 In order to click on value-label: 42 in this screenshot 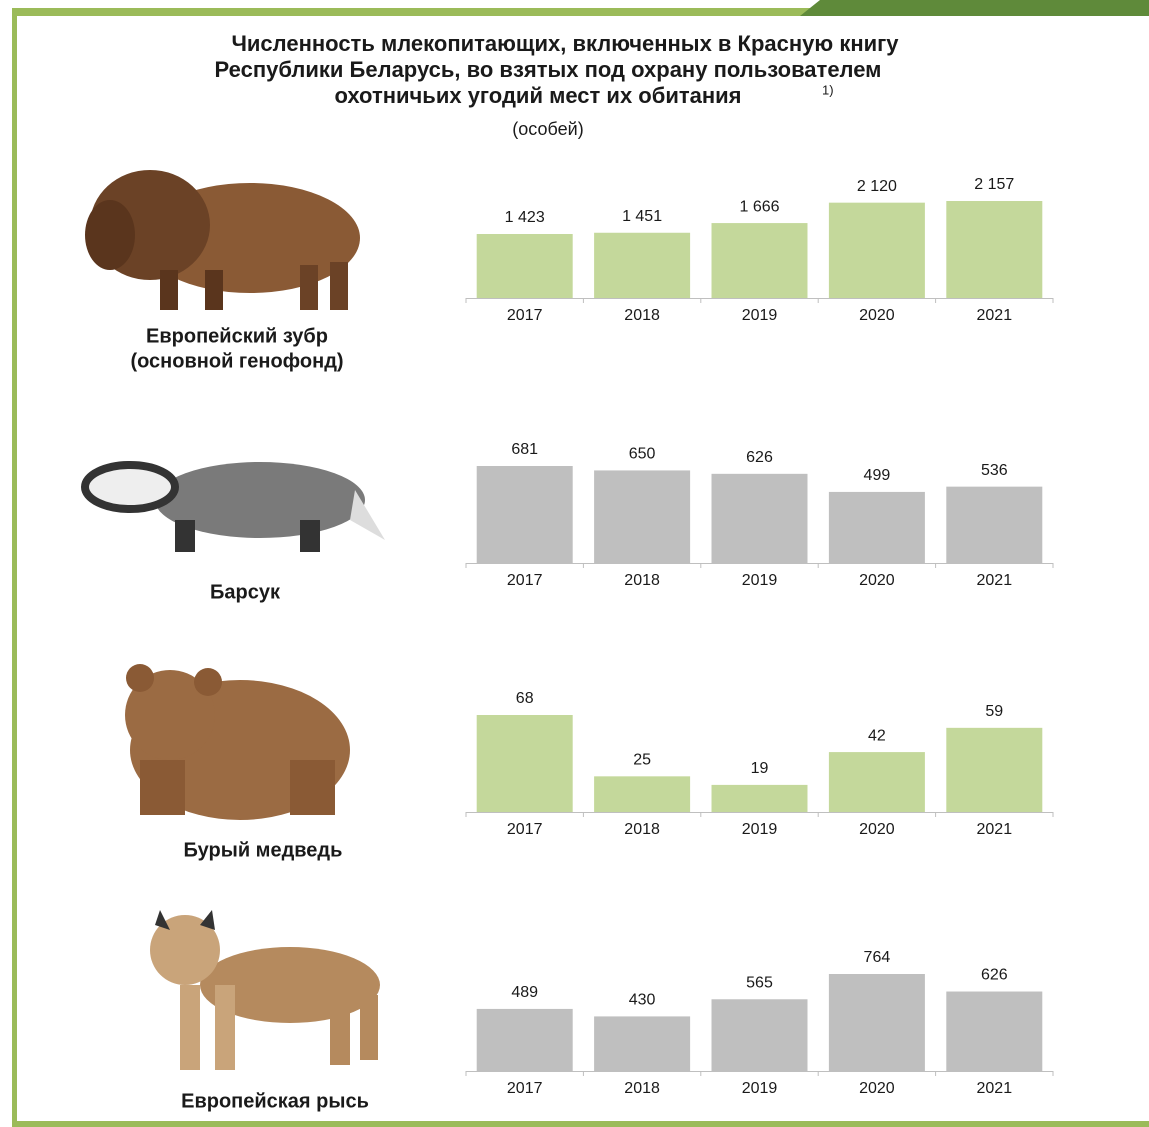, I will do `click(877, 735)`.